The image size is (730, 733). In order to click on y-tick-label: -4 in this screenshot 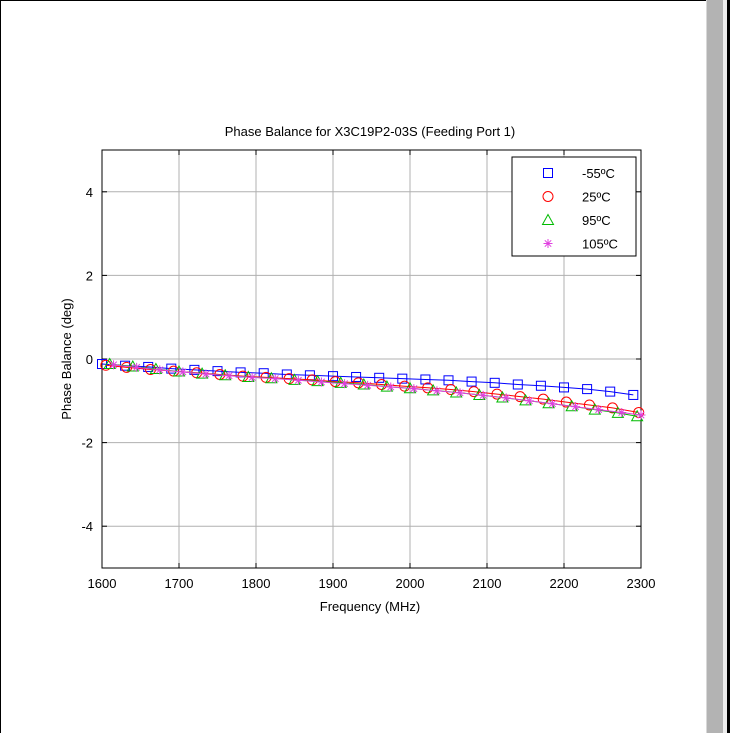, I will do `click(87, 526)`.